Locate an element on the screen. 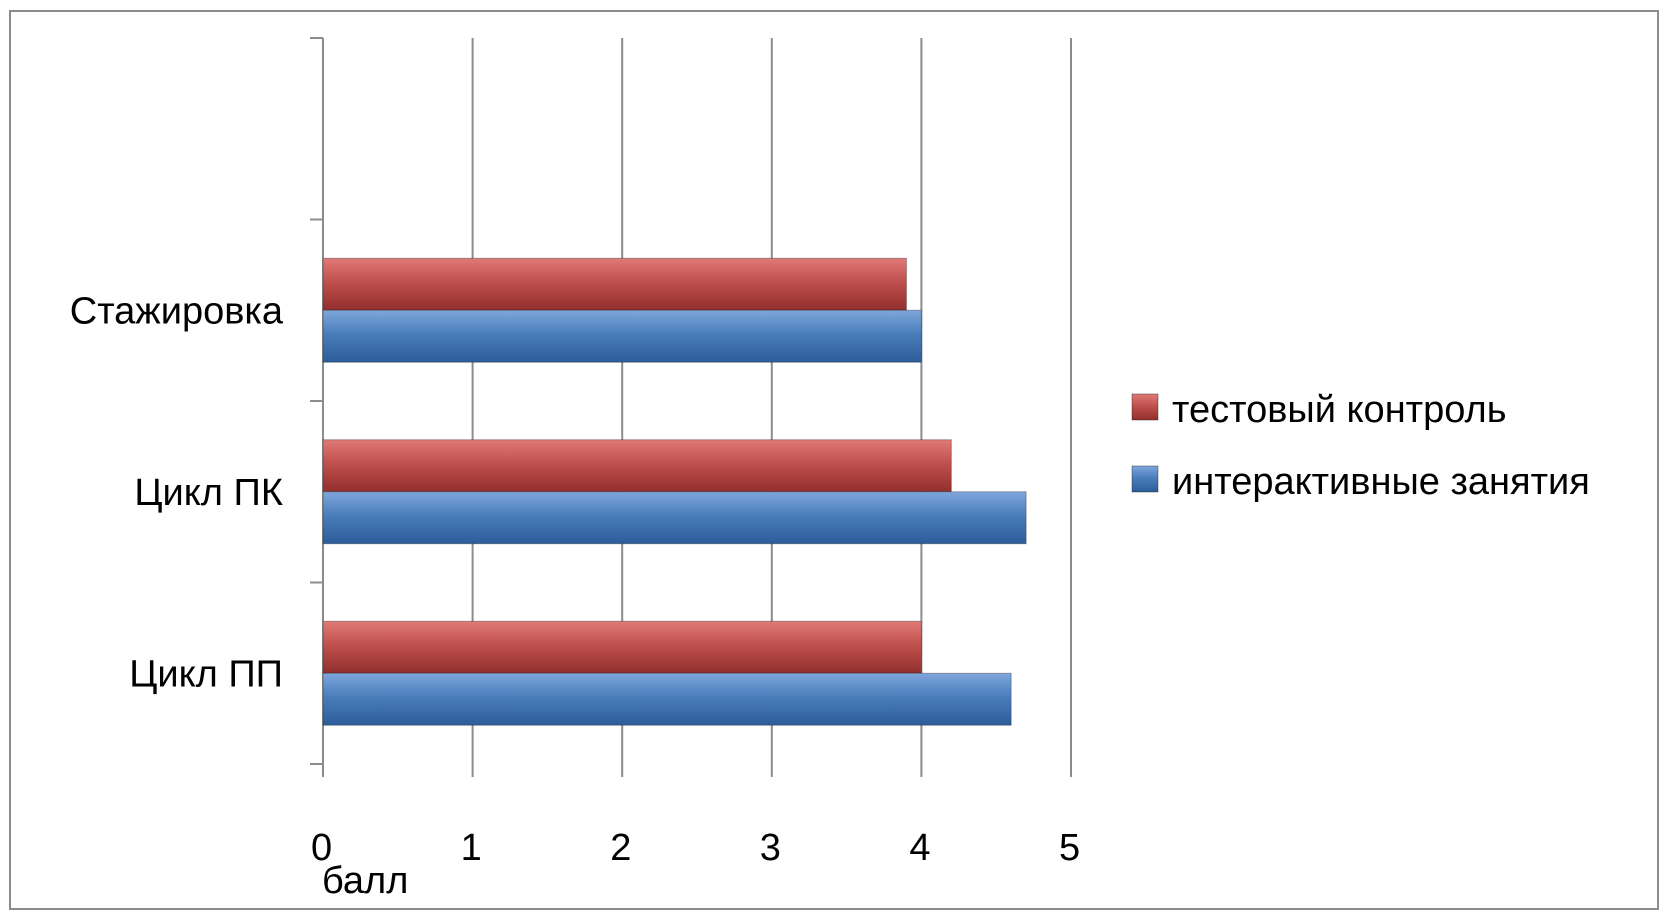 This screenshot has height=910, width=1663. x-tick-label: 0 is located at coordinates (321, 848).